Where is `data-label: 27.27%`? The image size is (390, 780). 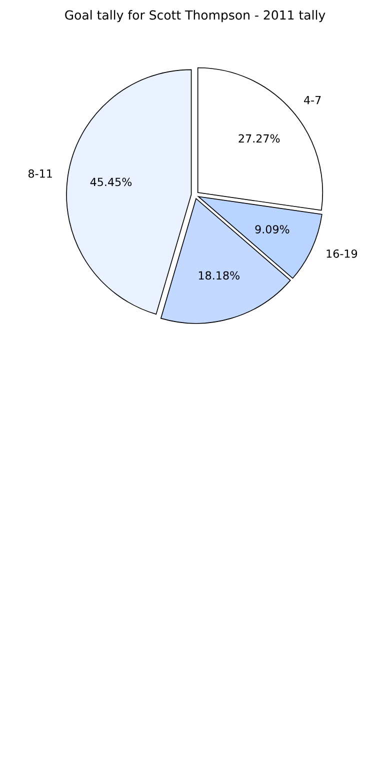 data-label: 27.27% is located at coordinates (259, 138).